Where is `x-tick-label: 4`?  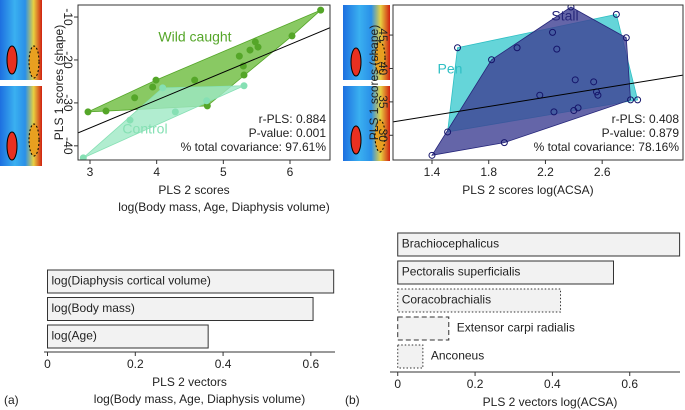
x-tick-label: 4 is located at coordinates (156, 172).